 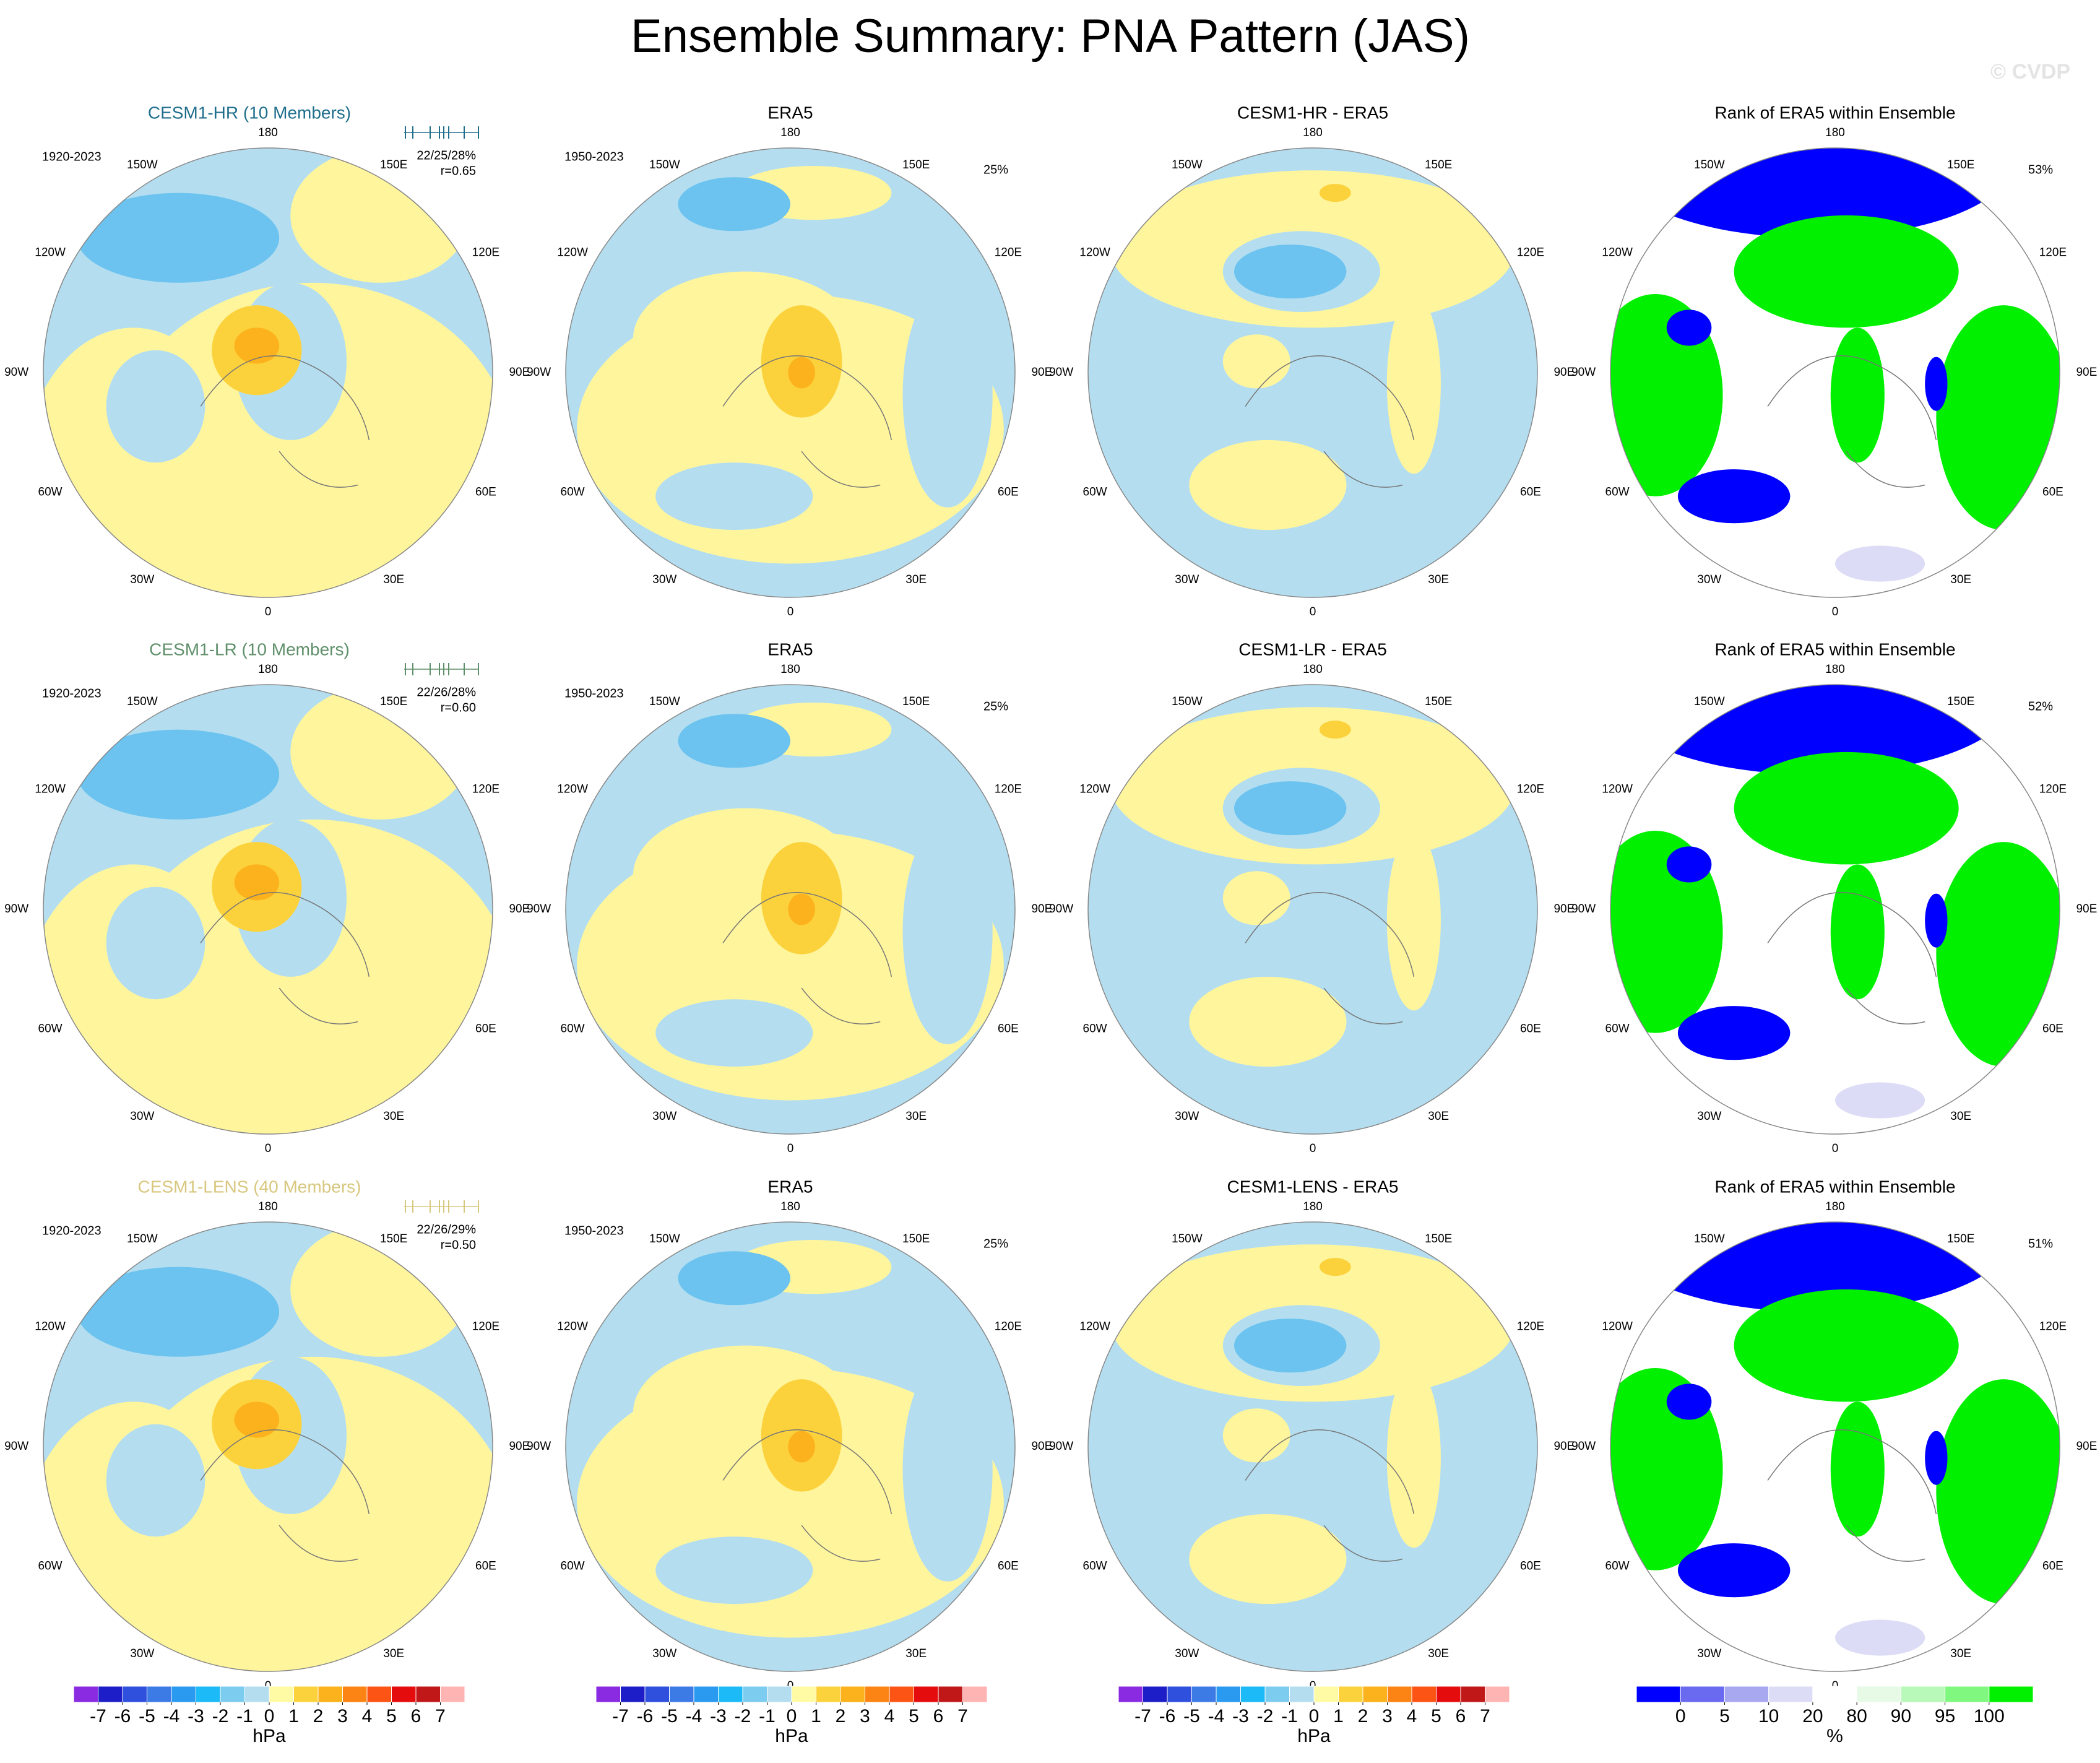 What do you see at coordinates (914, 1716) in the screenshot?
I see `colorbar-label: 5` at bounding box center [914, 1716].